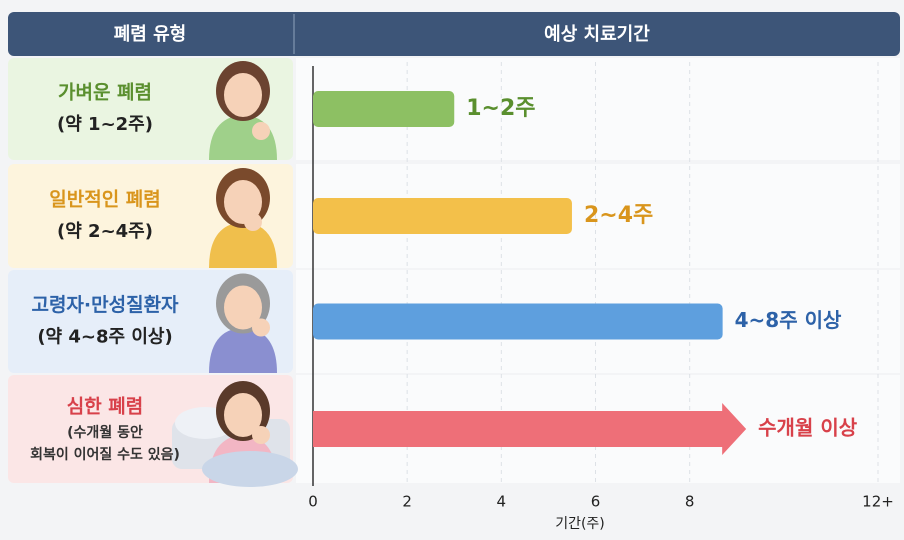 The height and width of the screenshot is (540, 904). What do you see at coordinates (530, 429) in the screenshot?
I see `bar-arrow` at bounding box center [530, 429].